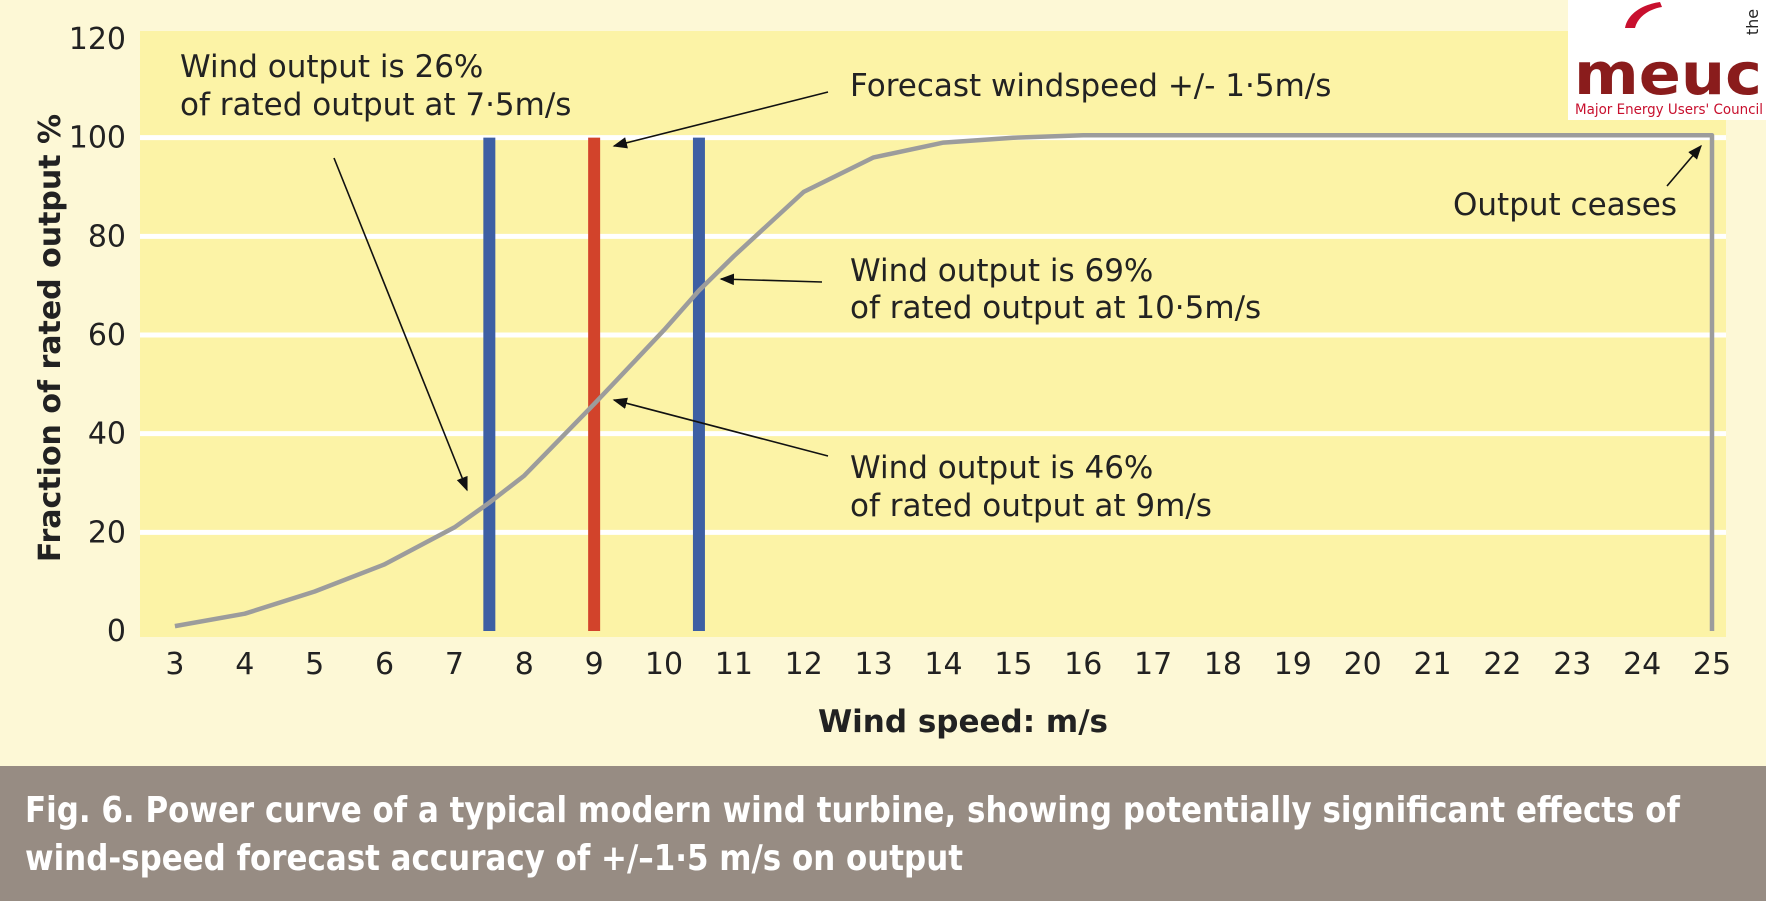  What do you see at coordinates (594, 664) in the screenshot?
I see `x-tick-label: 9` at bounding box center [594, 664].